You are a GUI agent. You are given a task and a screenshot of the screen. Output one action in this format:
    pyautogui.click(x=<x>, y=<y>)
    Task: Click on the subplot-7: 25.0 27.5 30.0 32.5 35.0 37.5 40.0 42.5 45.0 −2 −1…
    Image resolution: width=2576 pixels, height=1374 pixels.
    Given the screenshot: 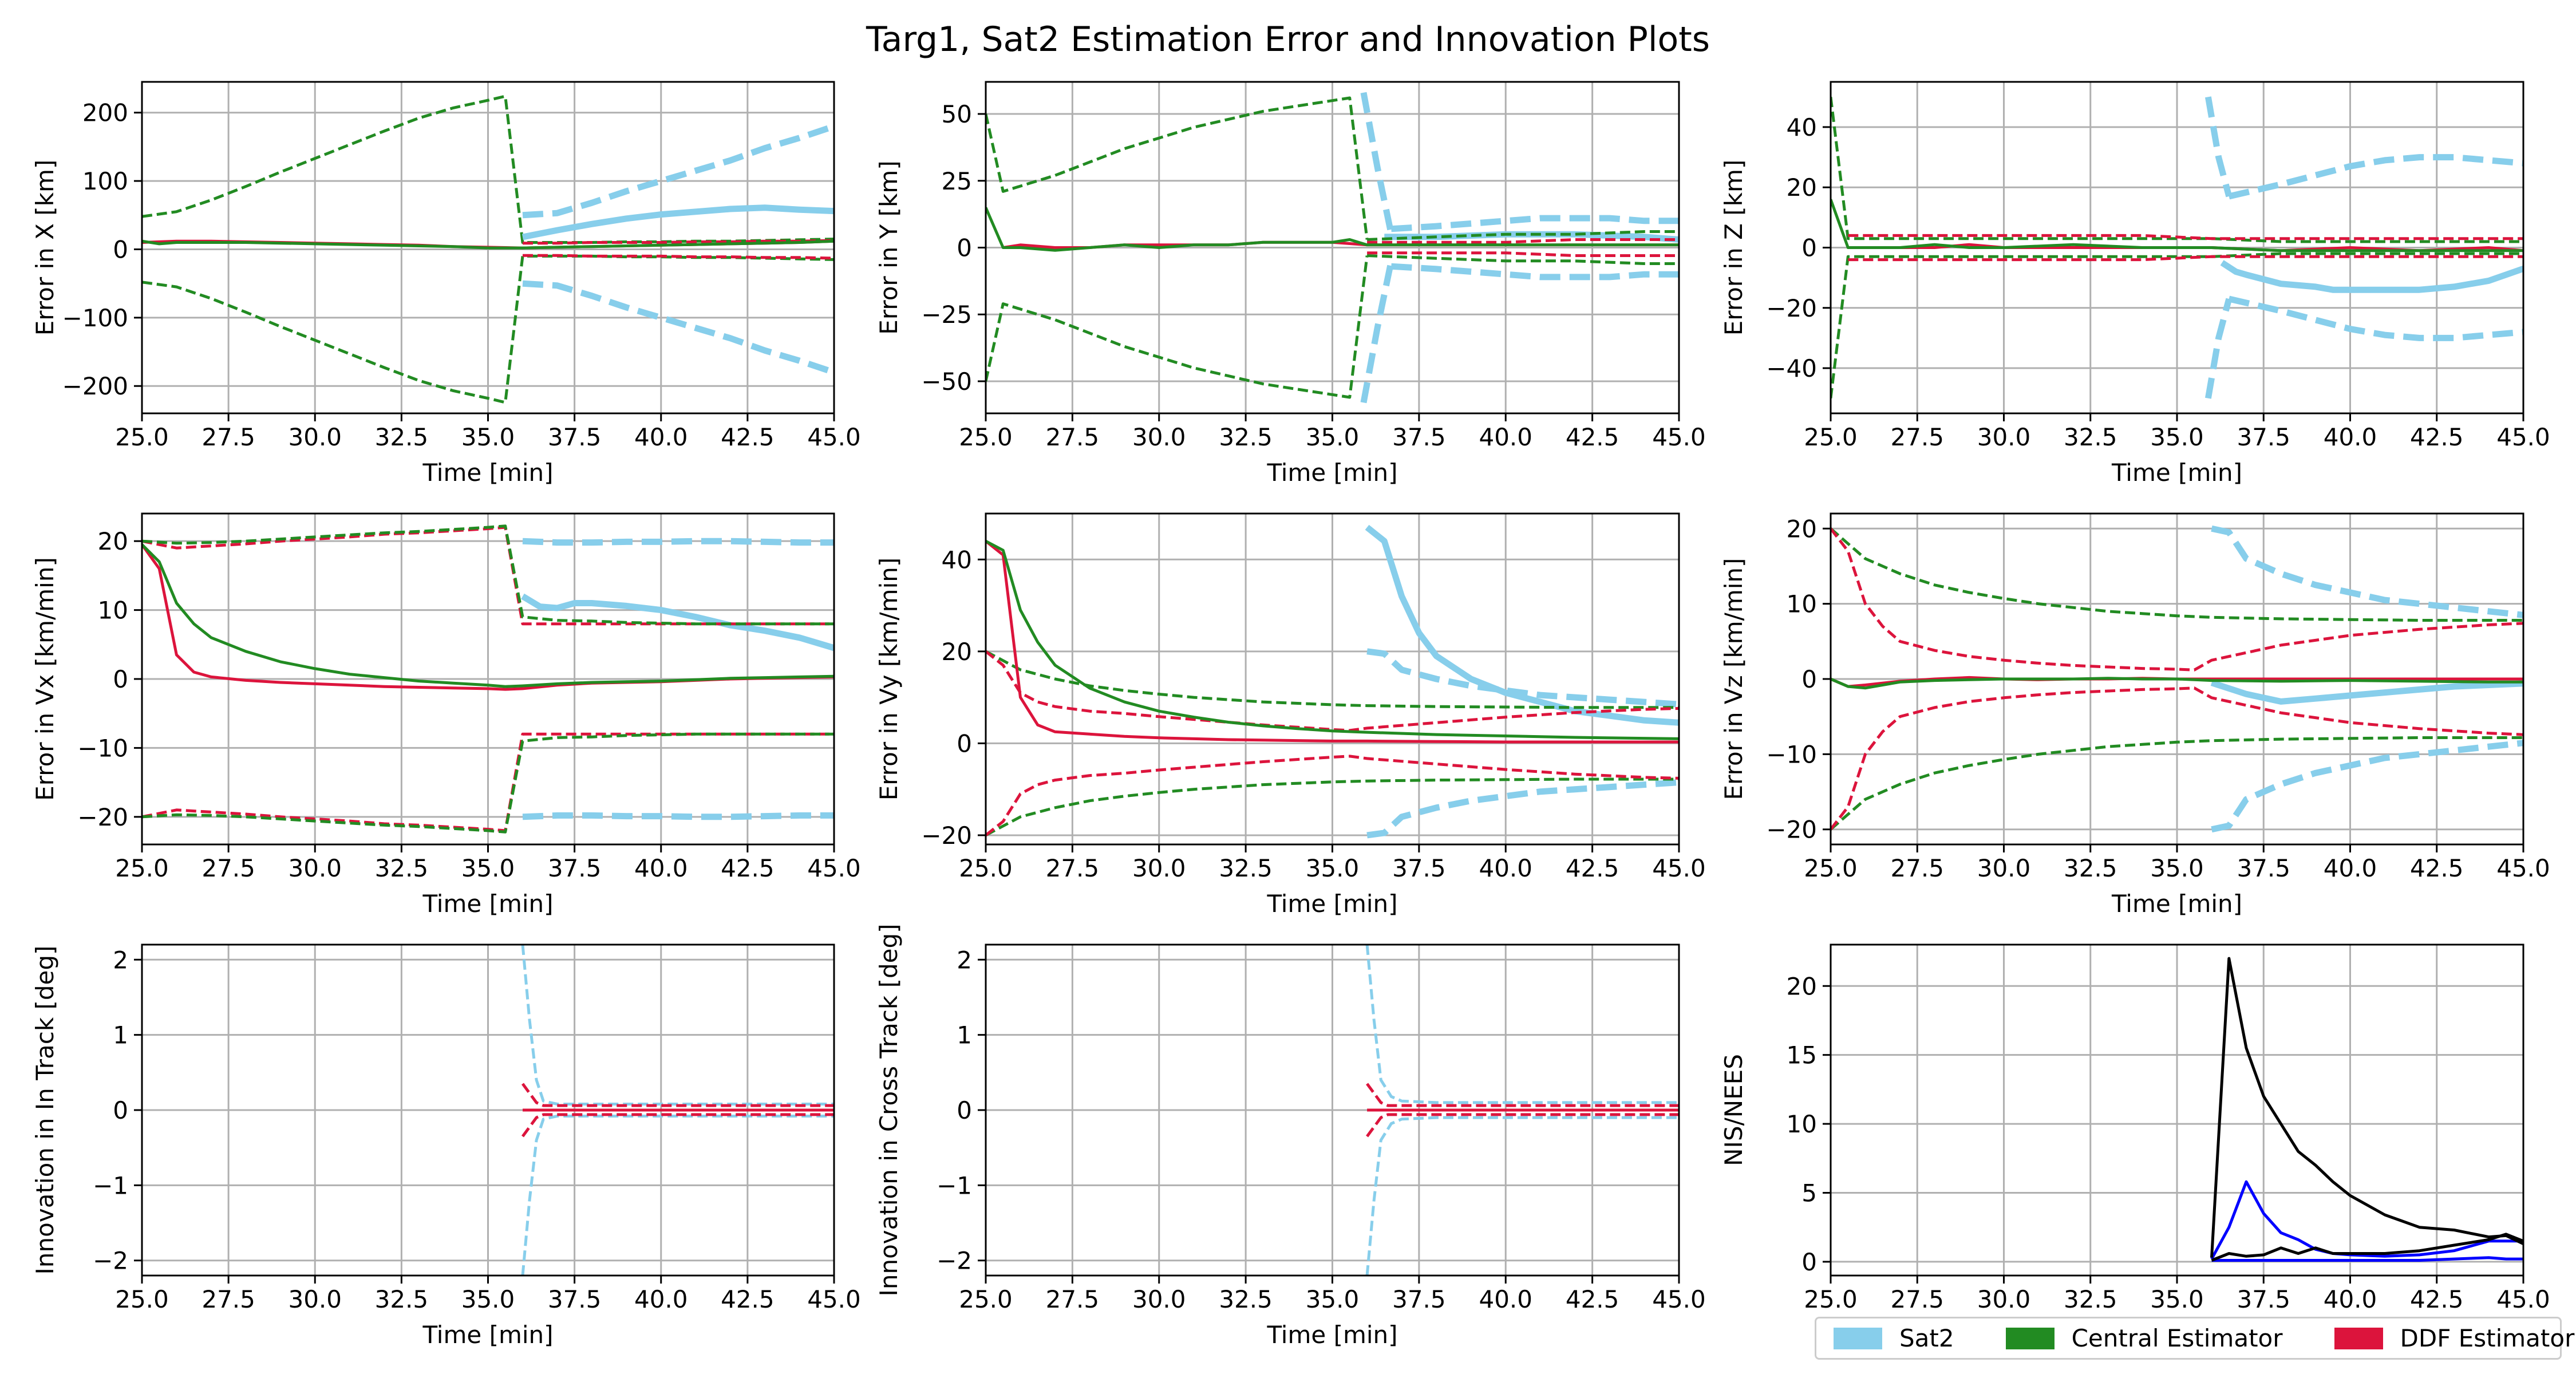 What is the action you would take?
    pyautogui.click(x=446, y=1146)
    